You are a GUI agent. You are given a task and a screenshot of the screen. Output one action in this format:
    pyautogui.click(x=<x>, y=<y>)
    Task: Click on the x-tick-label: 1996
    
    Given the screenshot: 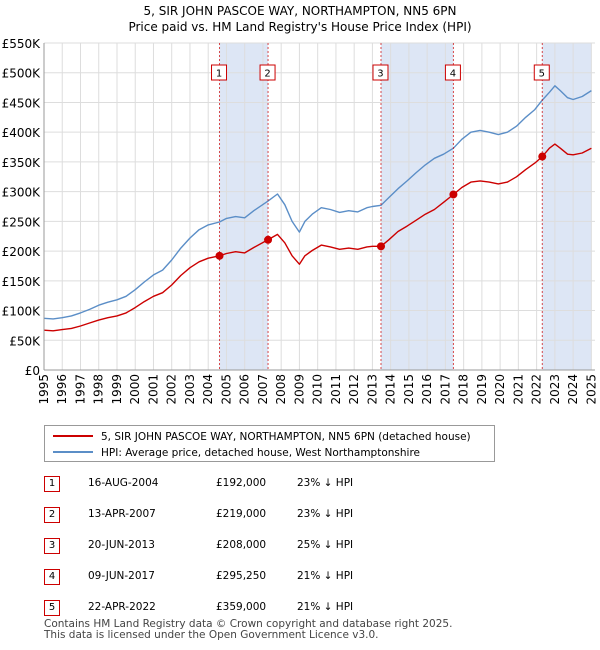 What is the action you would take?
    pyautogui.click(x=62, y=389)
    